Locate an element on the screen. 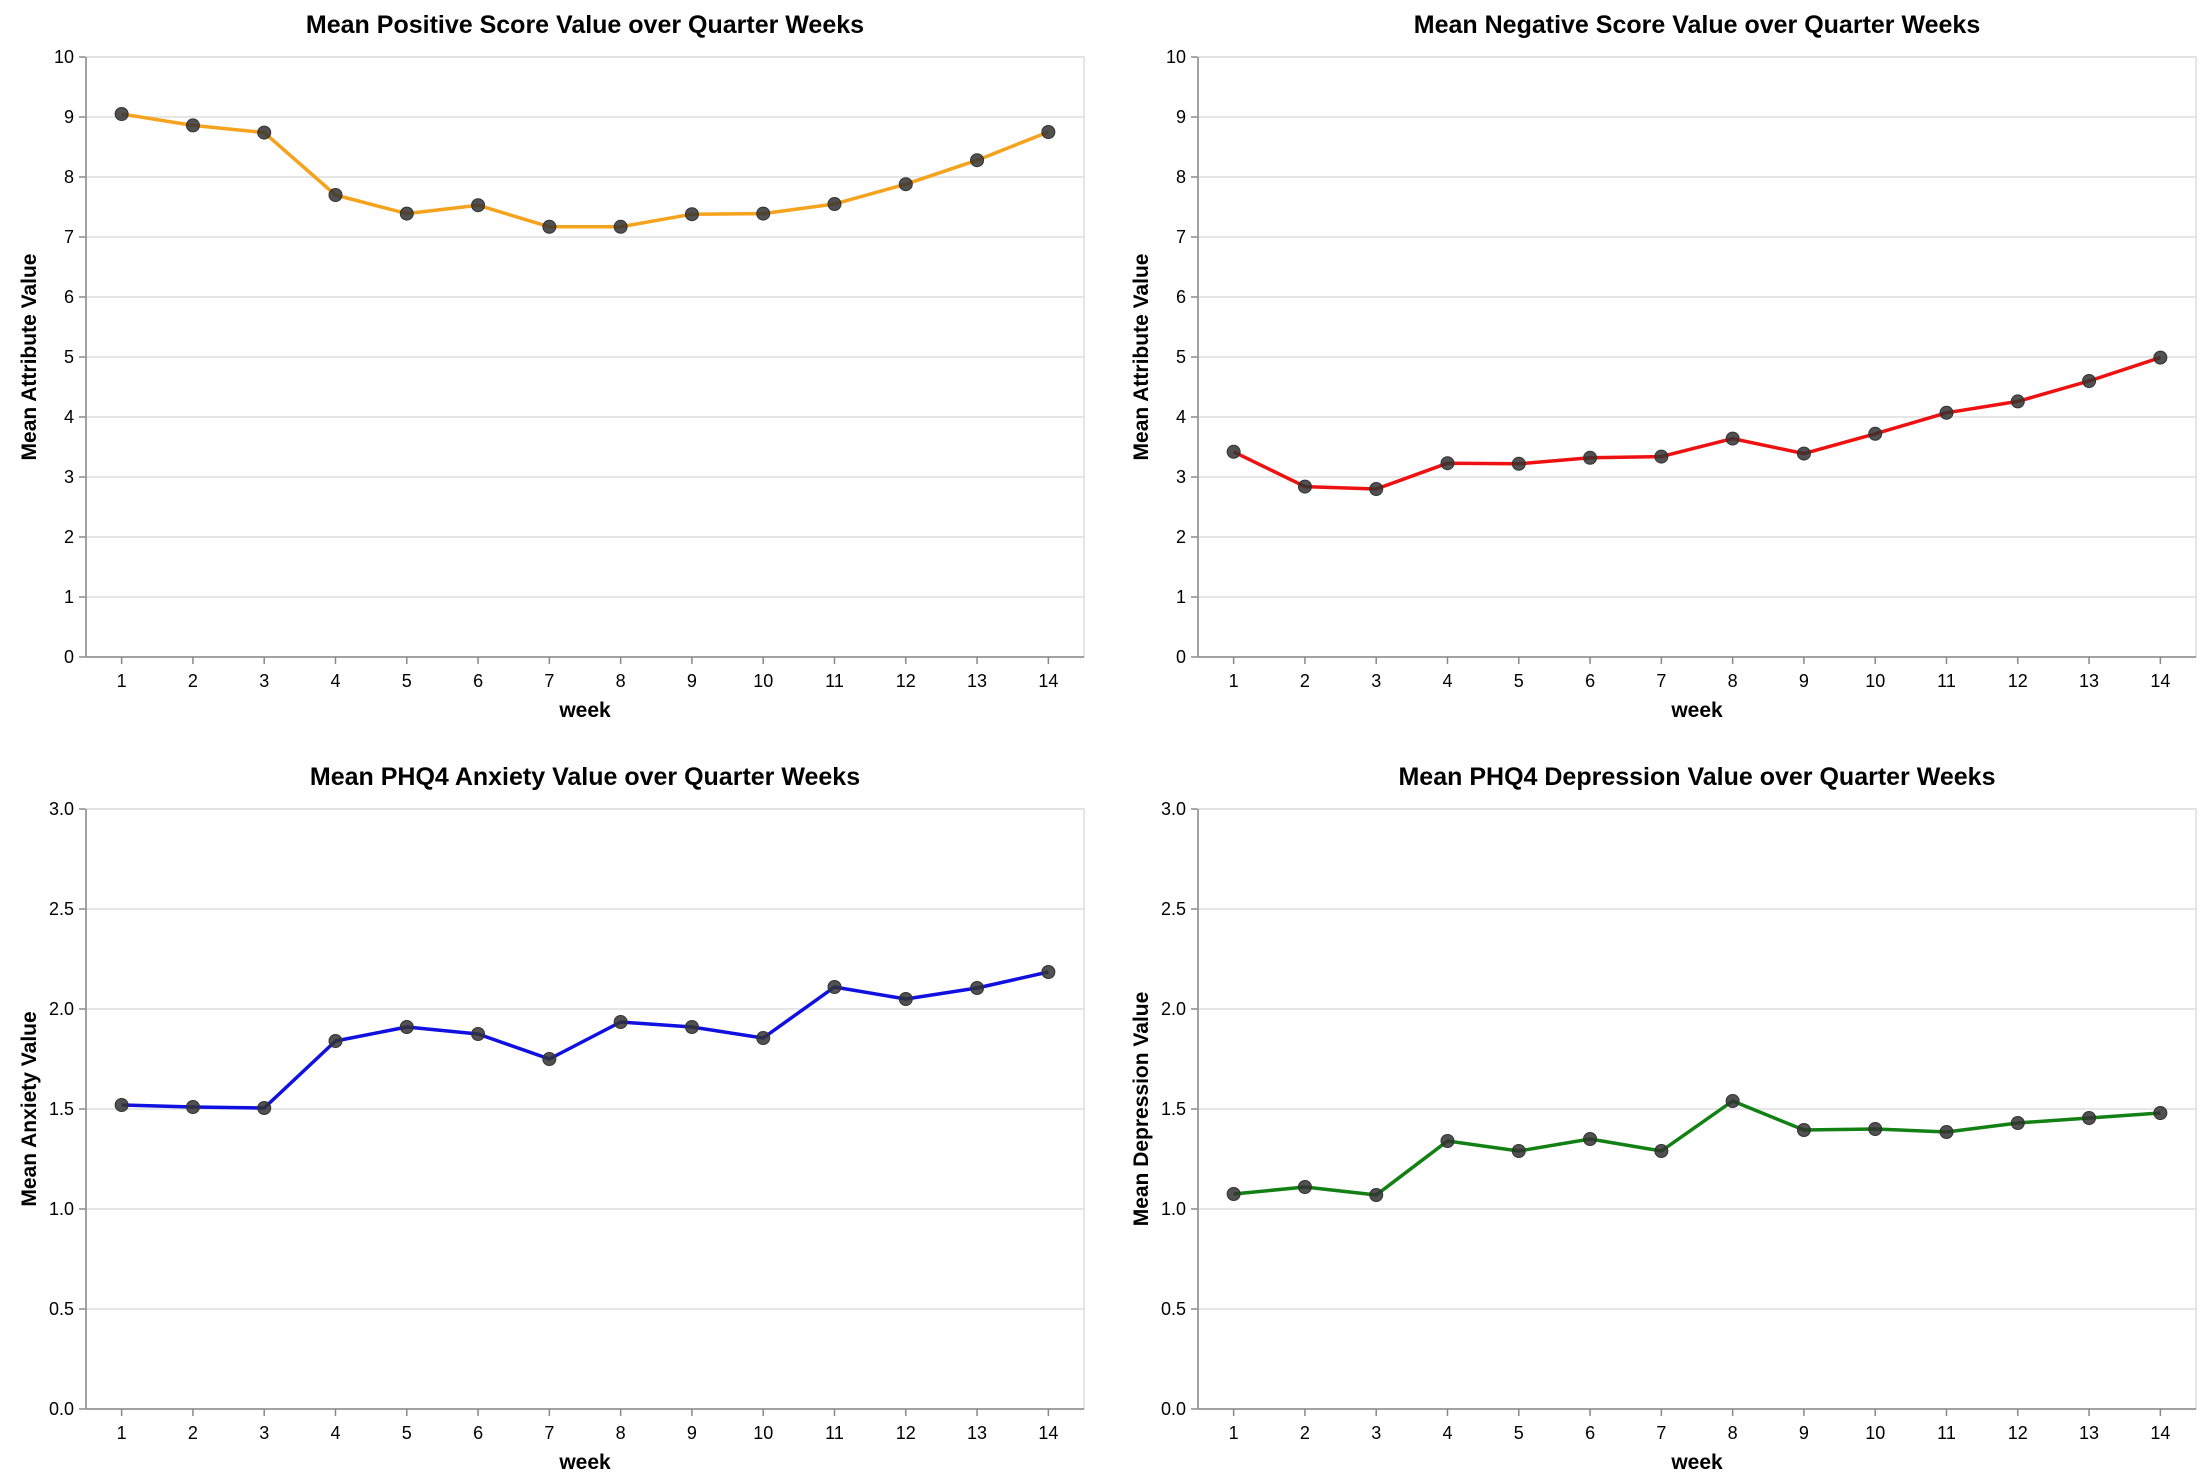  x-tick-label: 2 is located at coordinates (193, 1433).